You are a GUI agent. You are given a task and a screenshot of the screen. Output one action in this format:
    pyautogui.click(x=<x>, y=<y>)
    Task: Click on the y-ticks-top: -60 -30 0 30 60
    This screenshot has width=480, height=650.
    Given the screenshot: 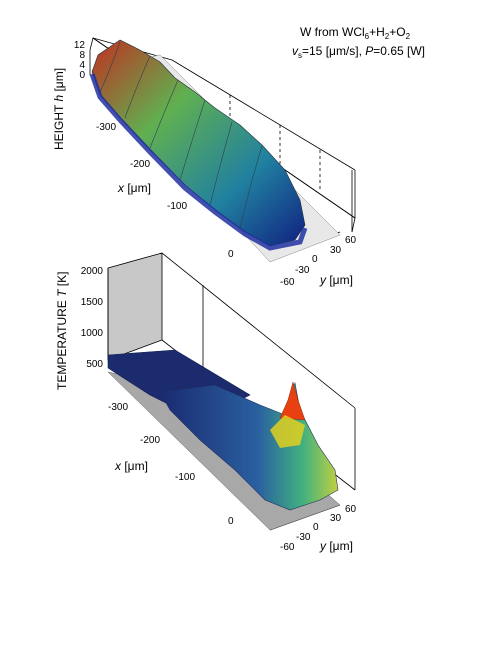 What is the action you would take?
    pyautogui.click(x=318, y=261)
    